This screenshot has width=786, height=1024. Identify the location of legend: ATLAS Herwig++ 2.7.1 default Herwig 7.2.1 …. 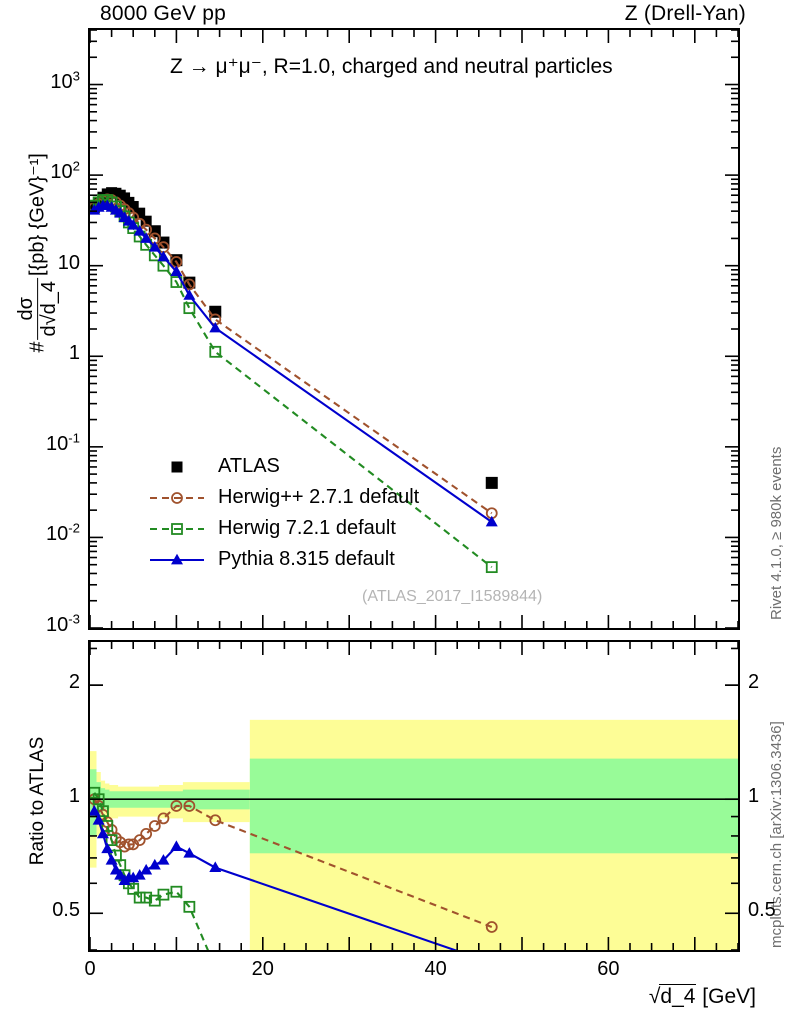
(313, 514).